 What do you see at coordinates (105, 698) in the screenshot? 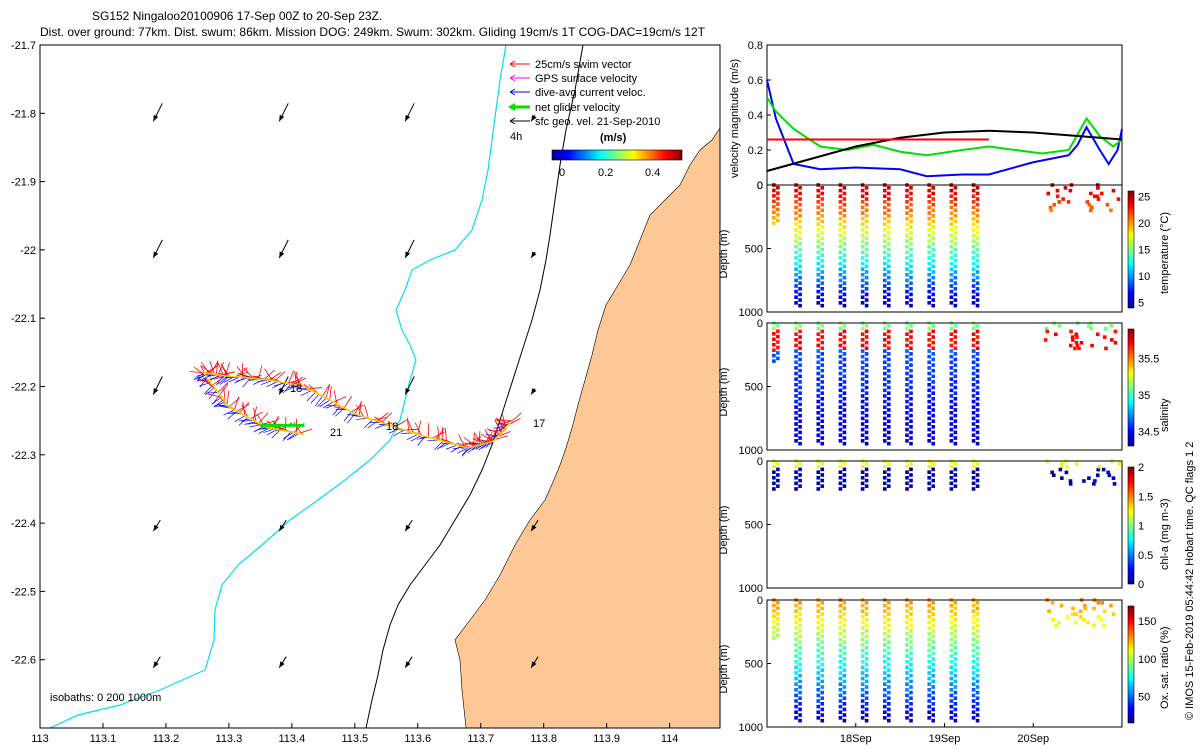
I see `isobath-note: isobaths: 0 200 1000m` at bounding box center [105, 698].